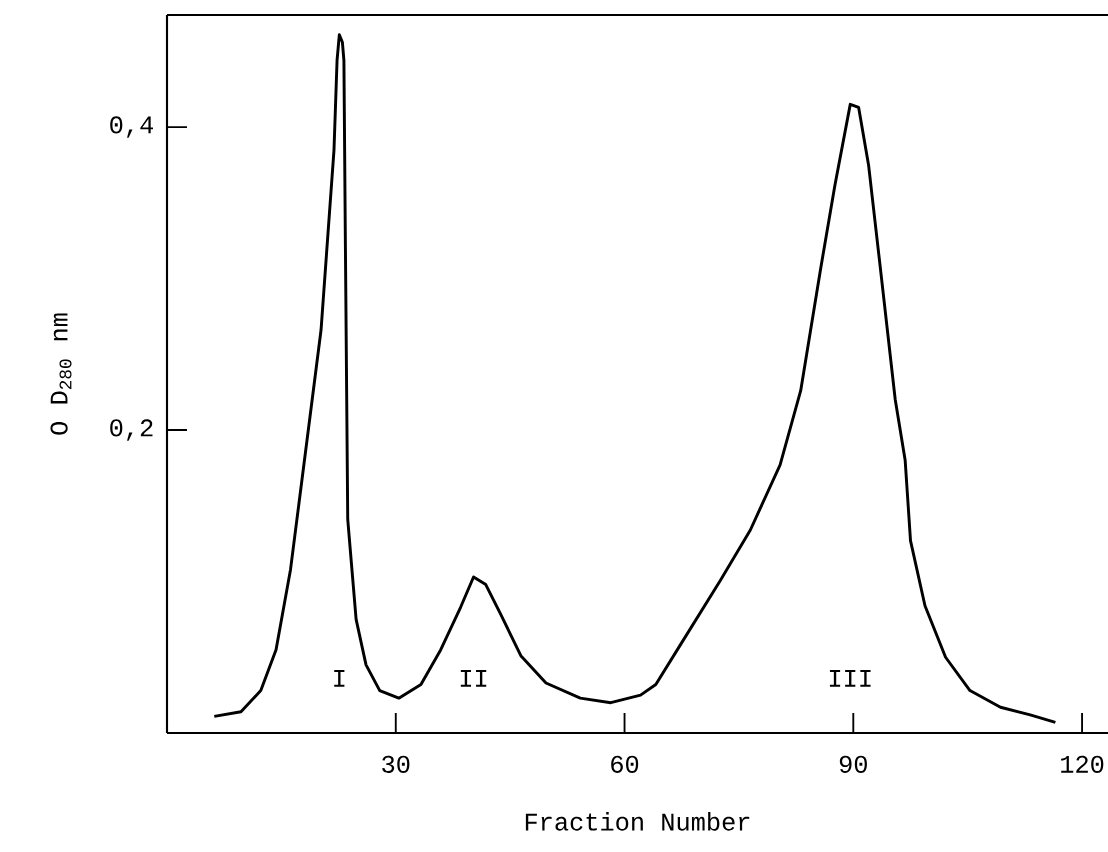 This screenshot has height=852, width=1108. What do you see at coordinates (850, 678) in the screenshot?
I see `annotation: III` at bounding box center [850, 678].